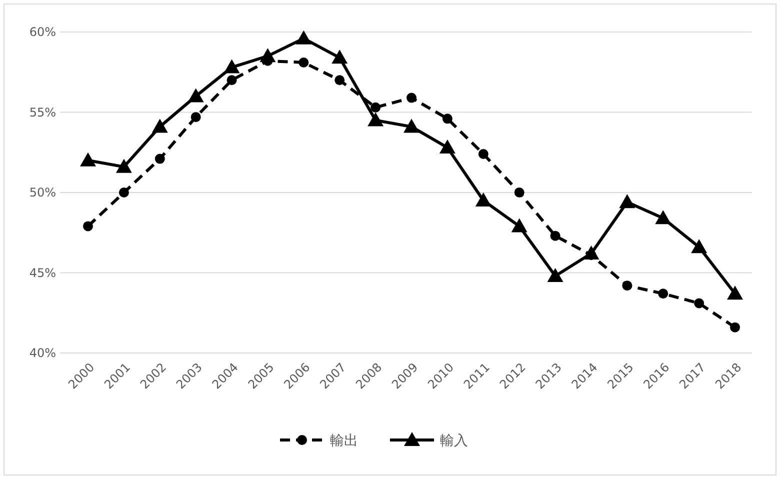 The image size is (780, 481). I want to click on y-tick-label: 45%, so click(42, 273).